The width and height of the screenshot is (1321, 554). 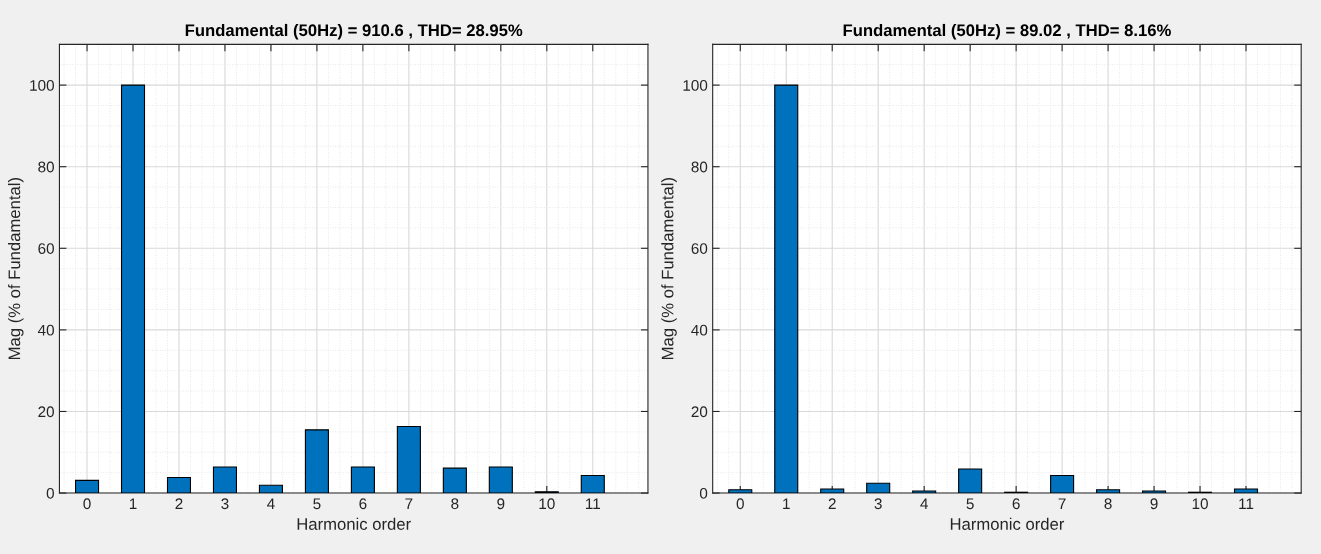 What do you see at coordinates (354, 31) in the screenshot?
I see `chart-title: Fundamental (50Hz) = 910.6 , THD= 28.95%` at bounding box center [354, 31].